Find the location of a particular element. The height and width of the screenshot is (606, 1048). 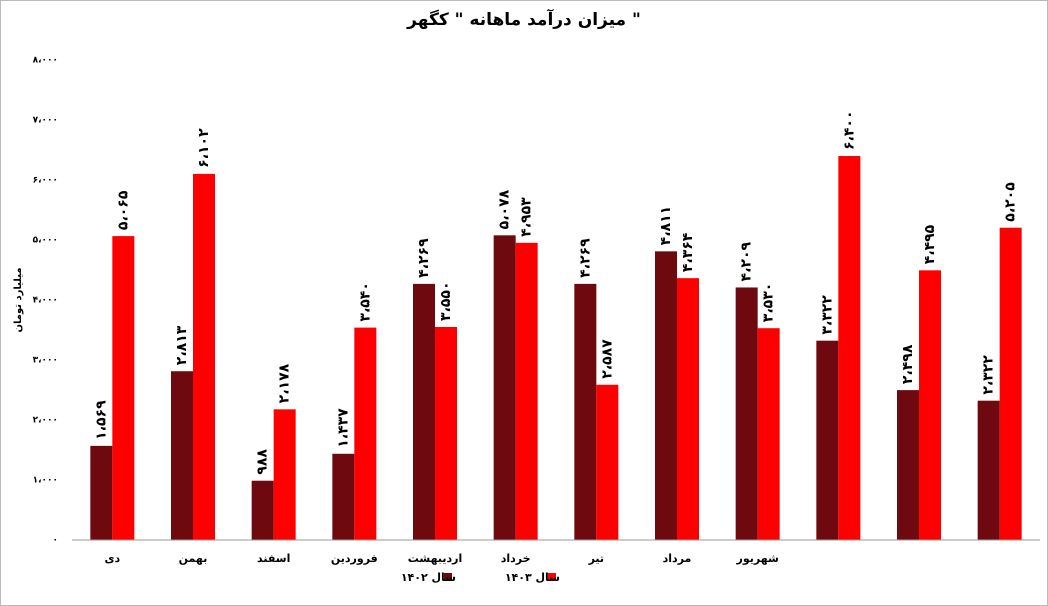

y-tick-label: ۲،۰۰۰ is located at coordinates (45, 421).